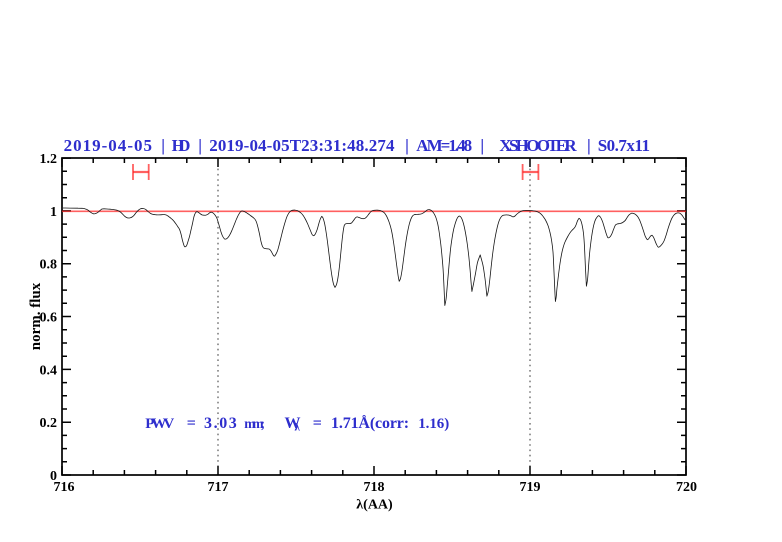 Image resolution: width=782 pixels, height=542 pixels. I want to click on svg-text: 718, so click(374, 487).